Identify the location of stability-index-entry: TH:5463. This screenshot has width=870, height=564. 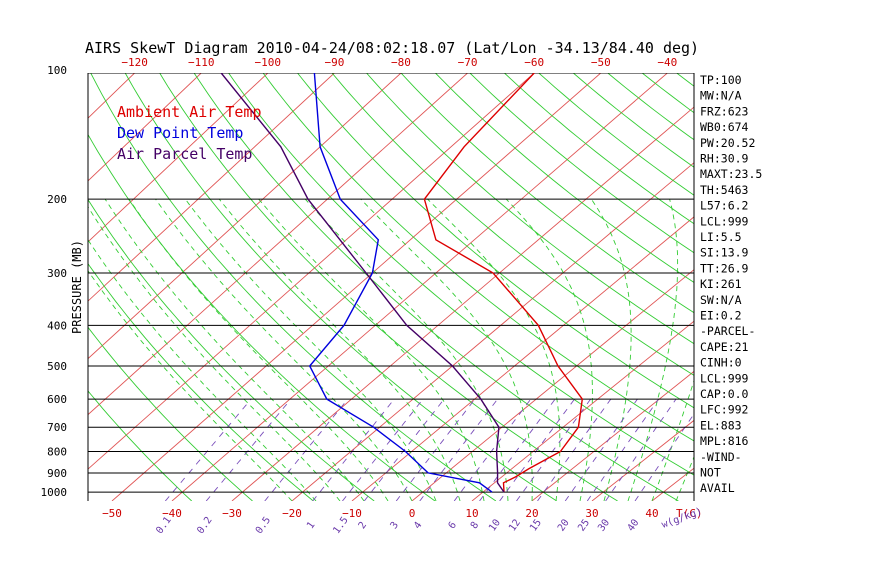
(724, 190).